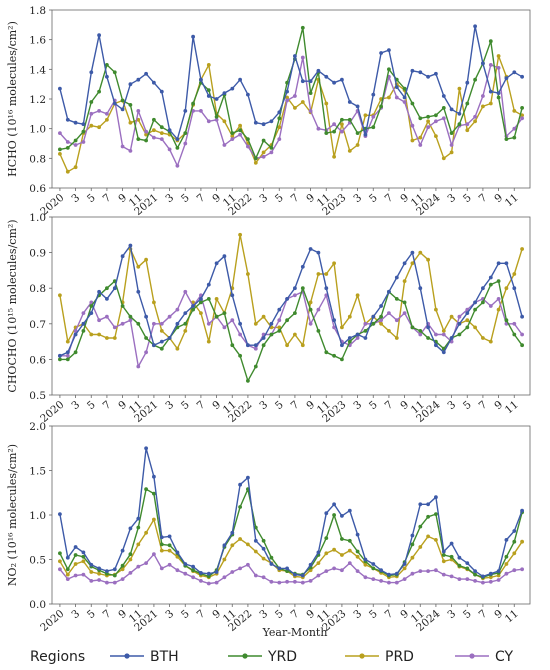 This screenshot has width=550, height=670. What do you see at coordinates (37, 561) in the screenshot?
I see `y-tick-label: 0.5` at bounding box center [37, 561].